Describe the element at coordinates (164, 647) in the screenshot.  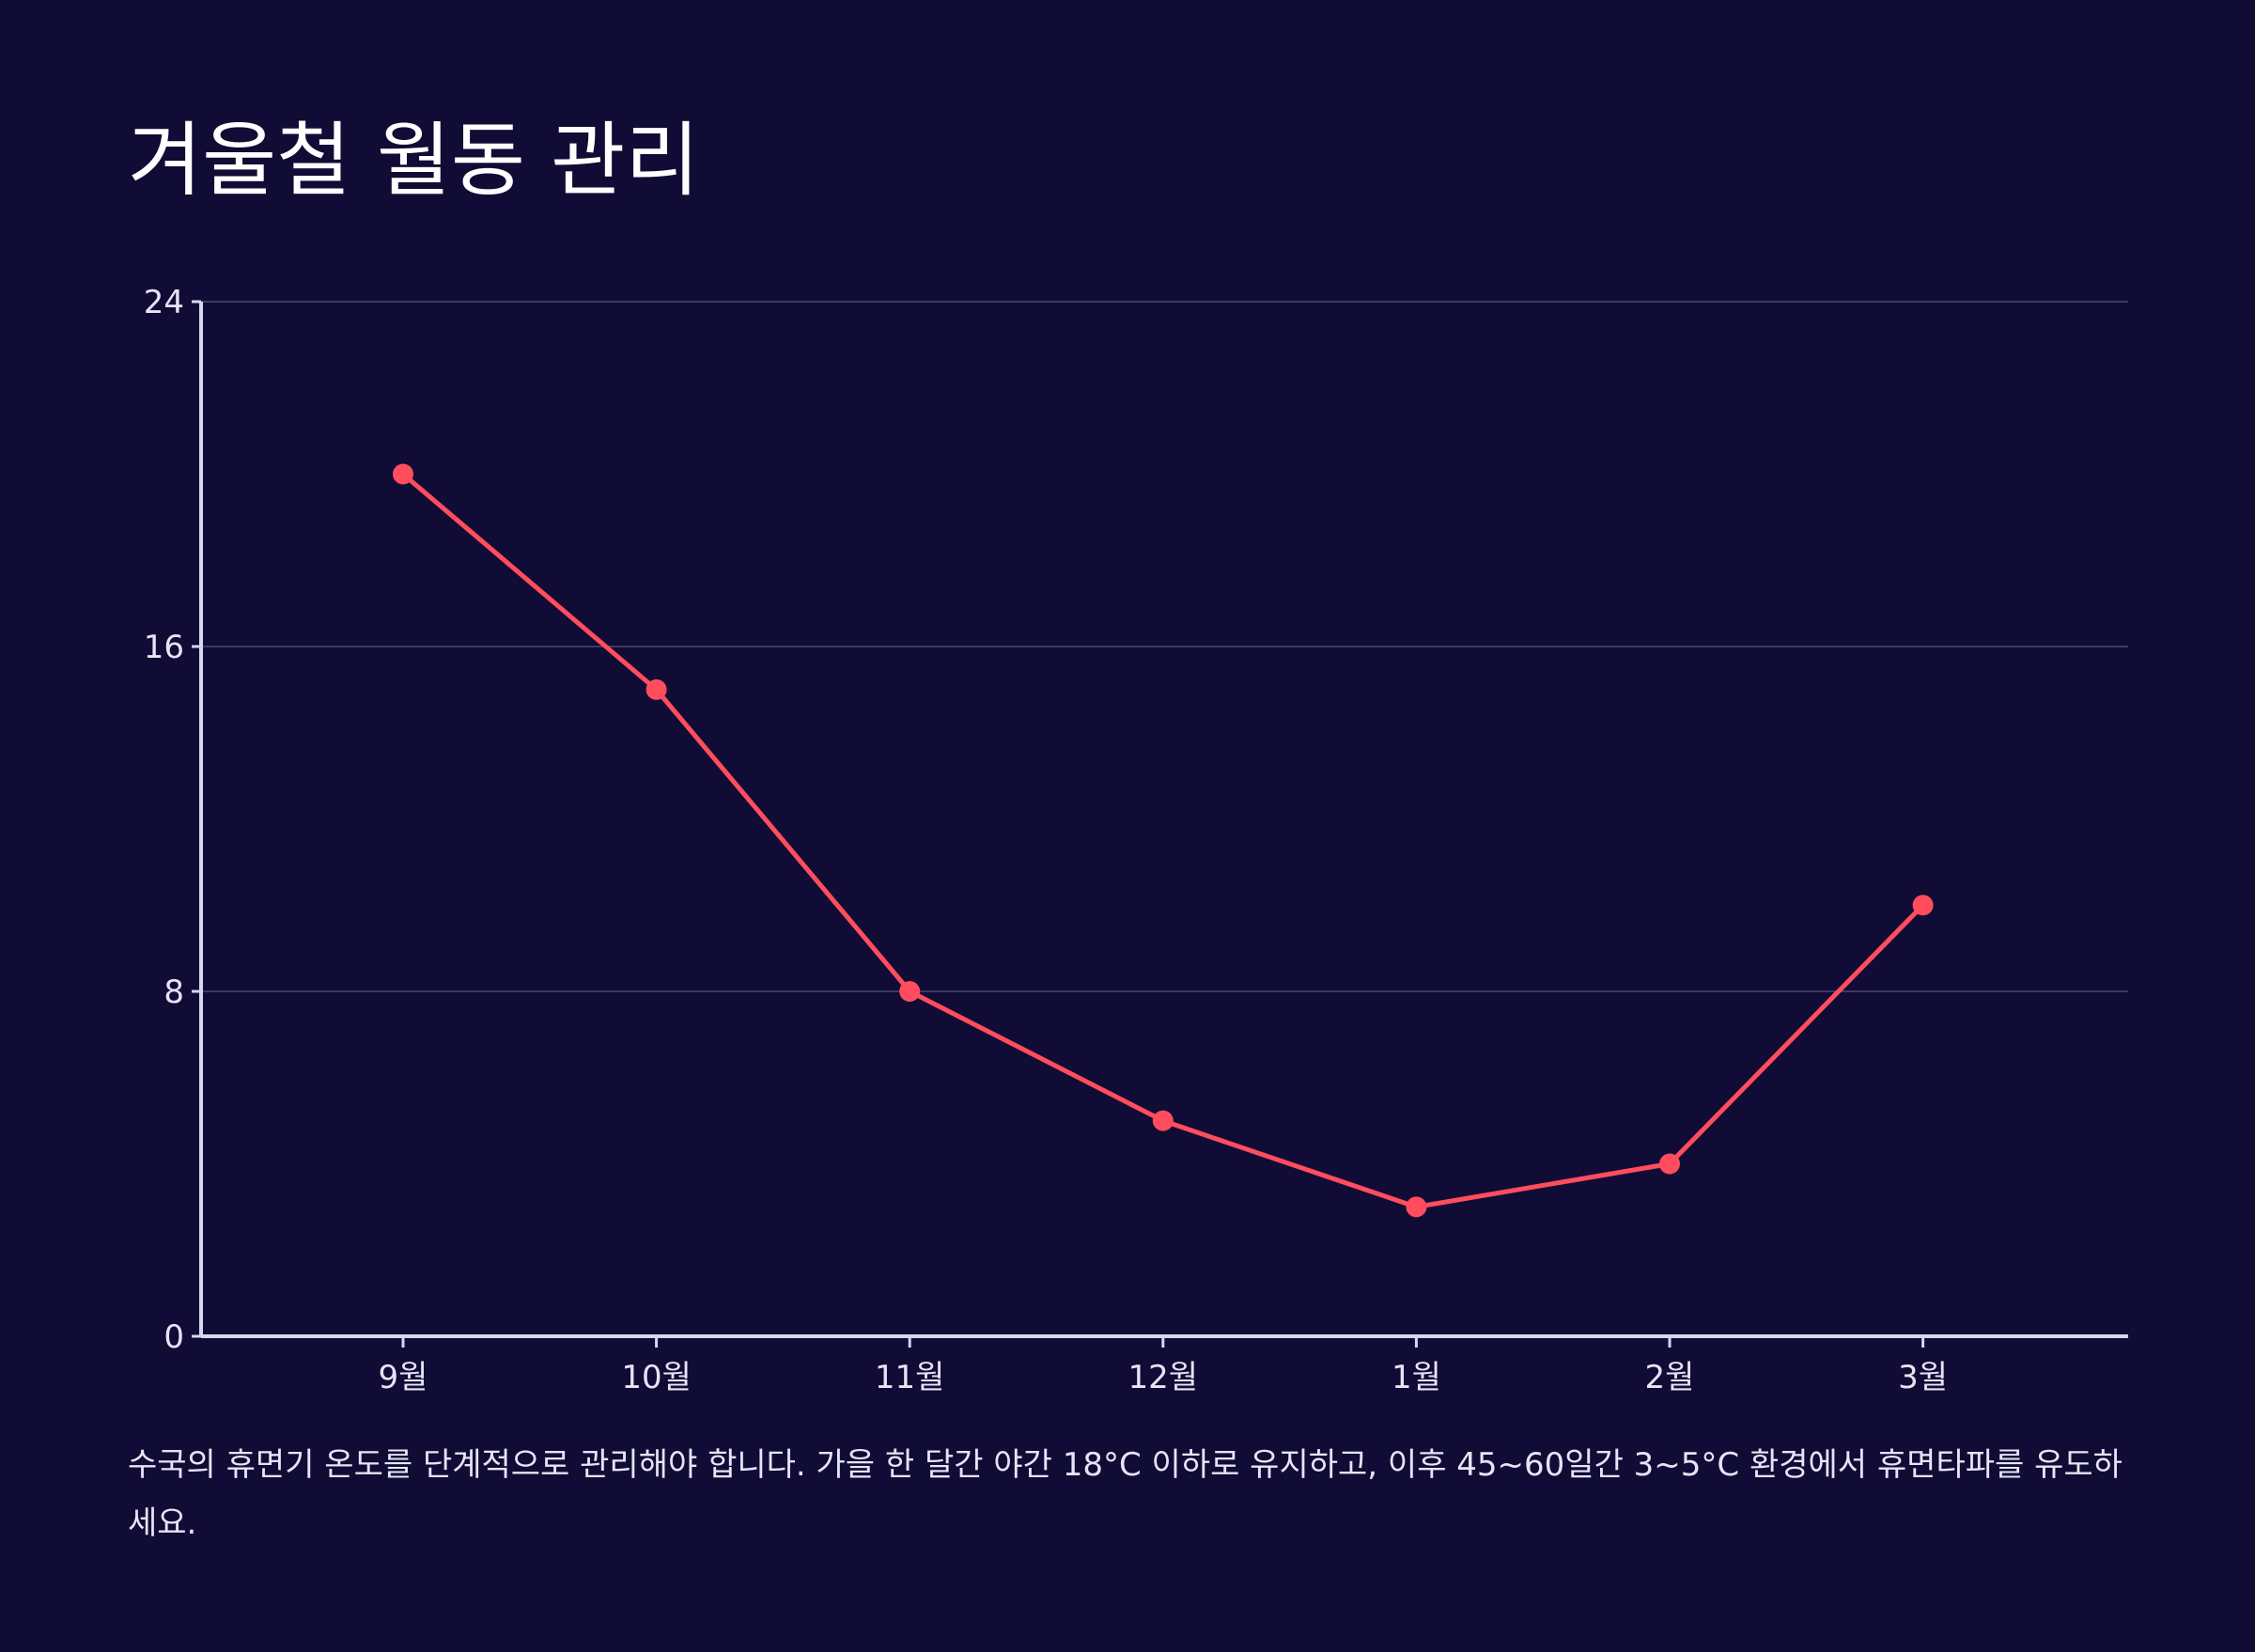
I see `y-tick-label: 16` at that location.